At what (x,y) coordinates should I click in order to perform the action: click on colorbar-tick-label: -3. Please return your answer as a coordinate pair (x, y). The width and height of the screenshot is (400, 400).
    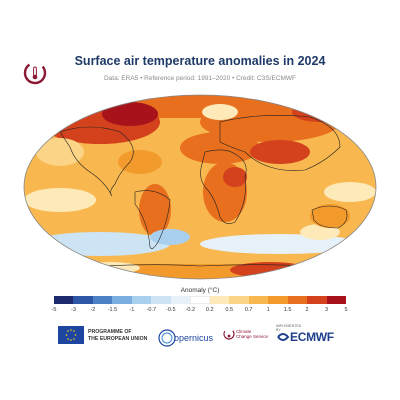
    Looking at the image, I should click on (73, 310).